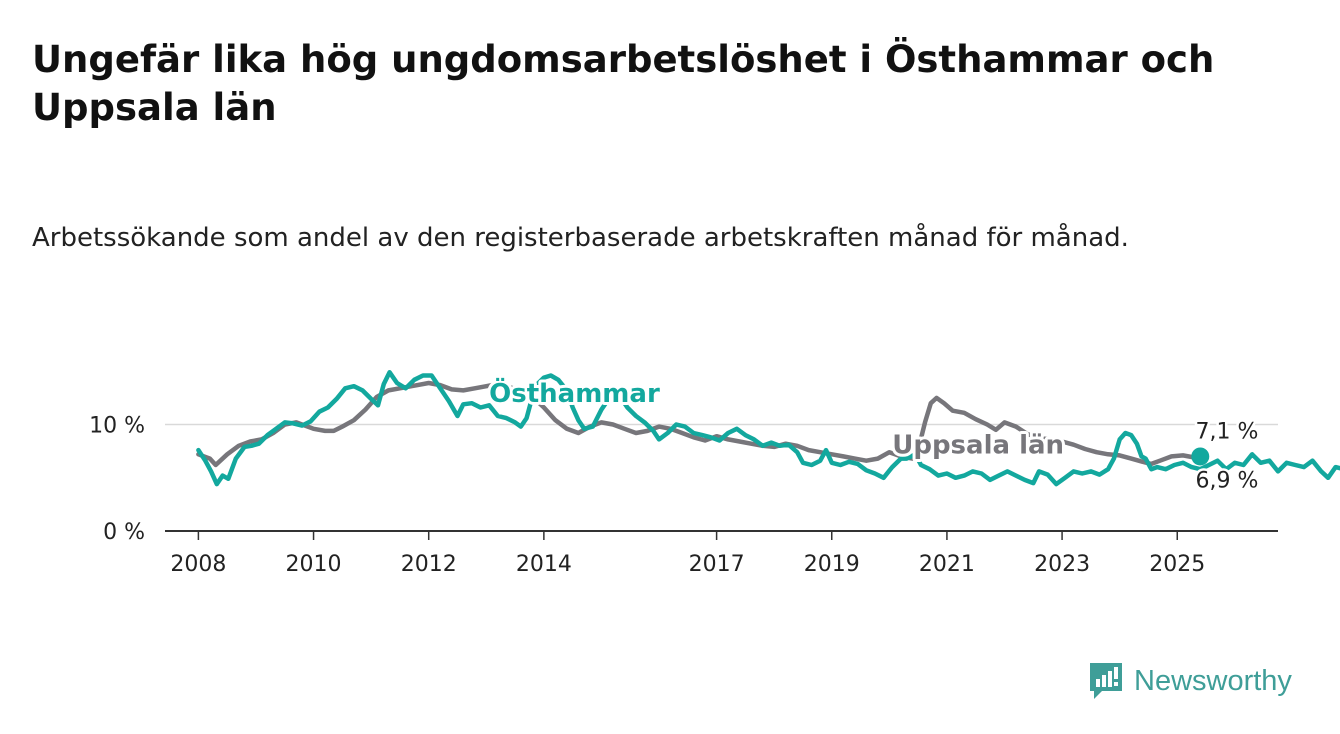  Describe the element at coordinates (947, 564) in the screenshot. I see `x-tick-label: 2021` at that location.